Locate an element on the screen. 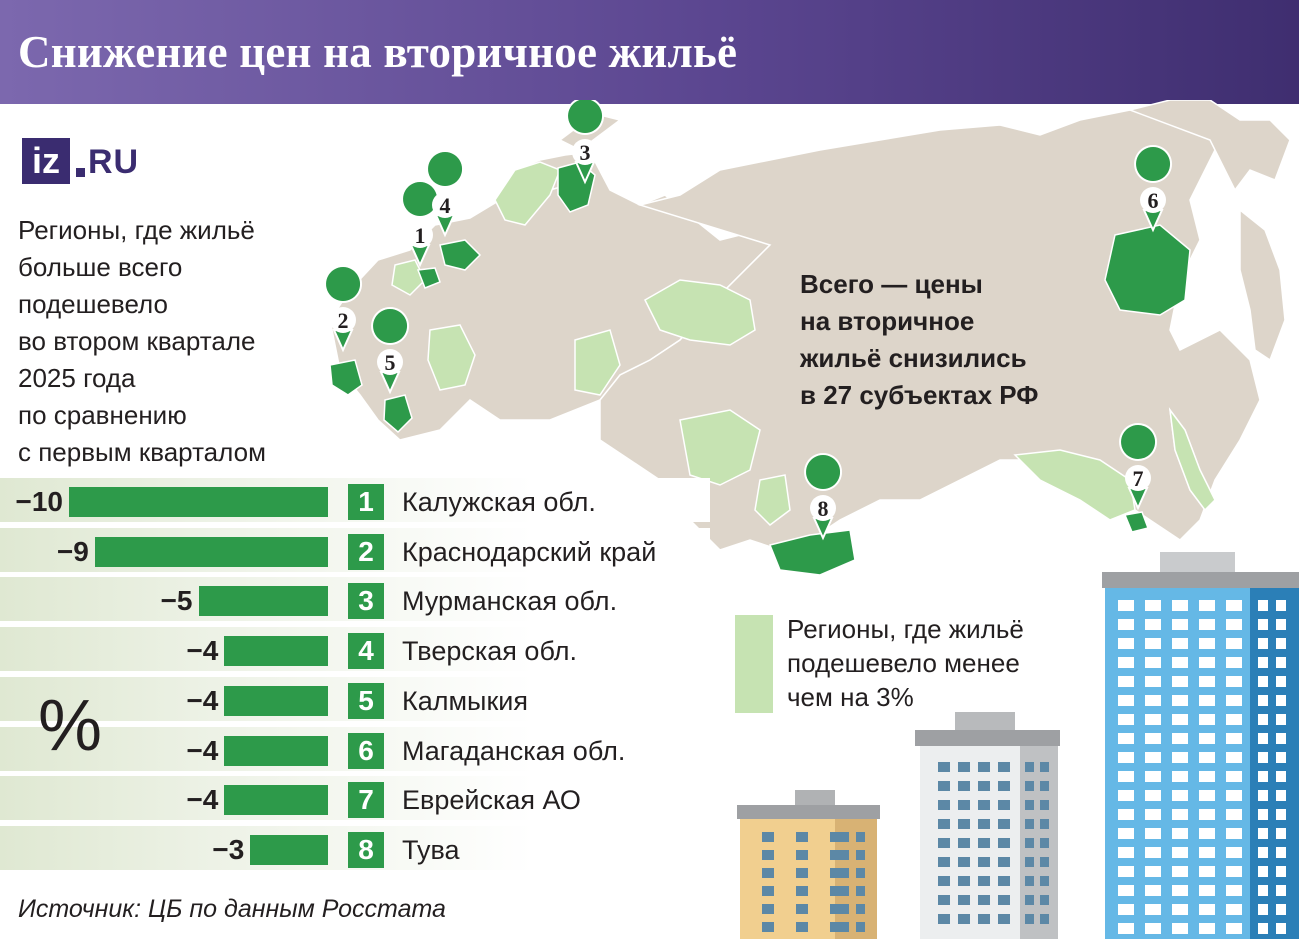 This screenshot has width=1299, height=939. map-region-light-east is located at coordinates (1074, 485).